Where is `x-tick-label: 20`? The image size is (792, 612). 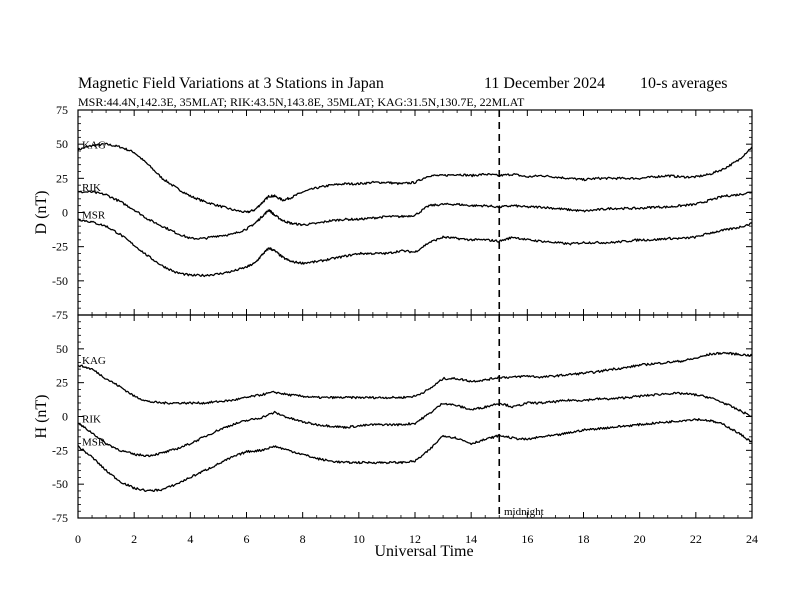
x-tick-label: 20 is located at coordinates (640, 539).